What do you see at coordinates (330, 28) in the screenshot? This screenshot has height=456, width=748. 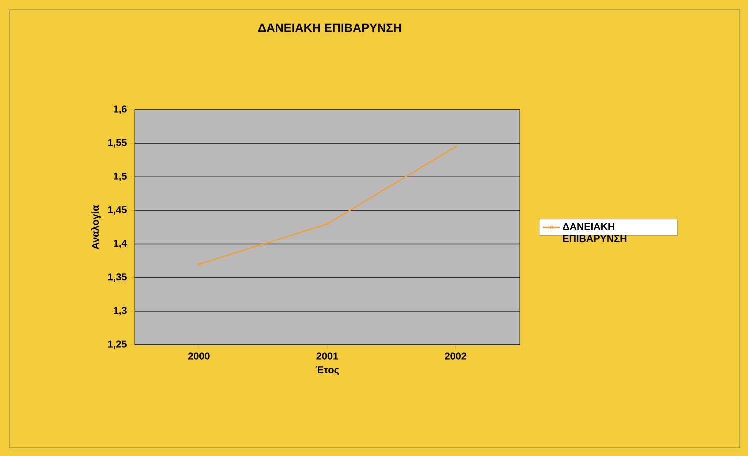 I see `chart-title: ΔΑΝΕΙΑΚΗ ΕΠΙΒΑΡΥΝΣΗ` at bounding box center [330, 28].